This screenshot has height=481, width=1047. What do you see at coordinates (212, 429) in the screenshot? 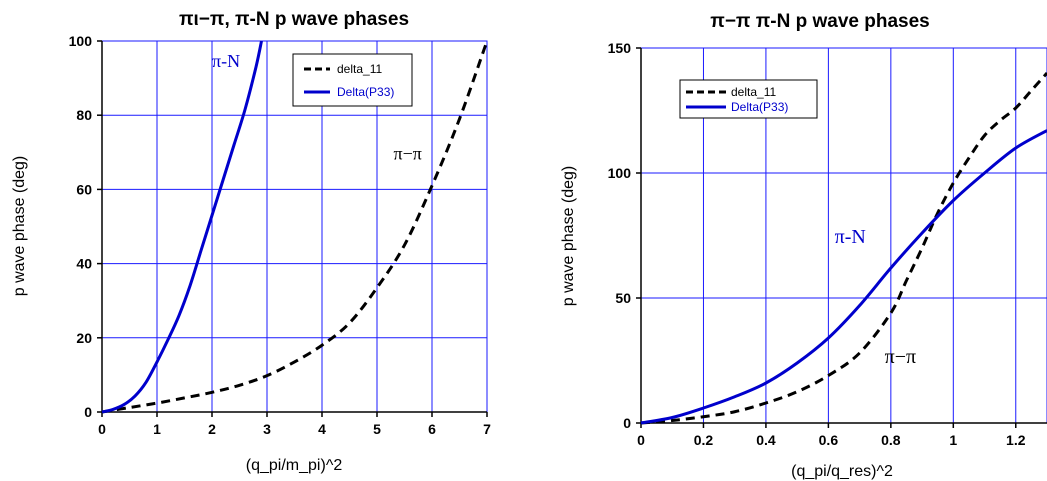
I see `x-tick-label: 2` at bounding box center [212, 429].